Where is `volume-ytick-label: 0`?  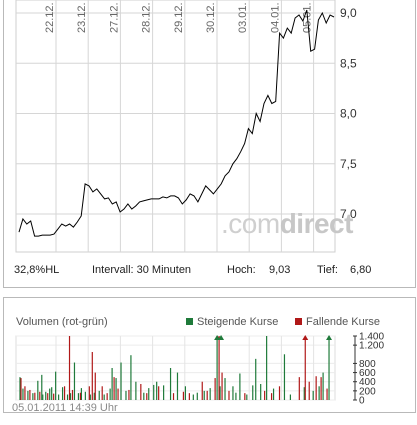
volume-ytick-label: 0 is located at coordinates (362, 401).